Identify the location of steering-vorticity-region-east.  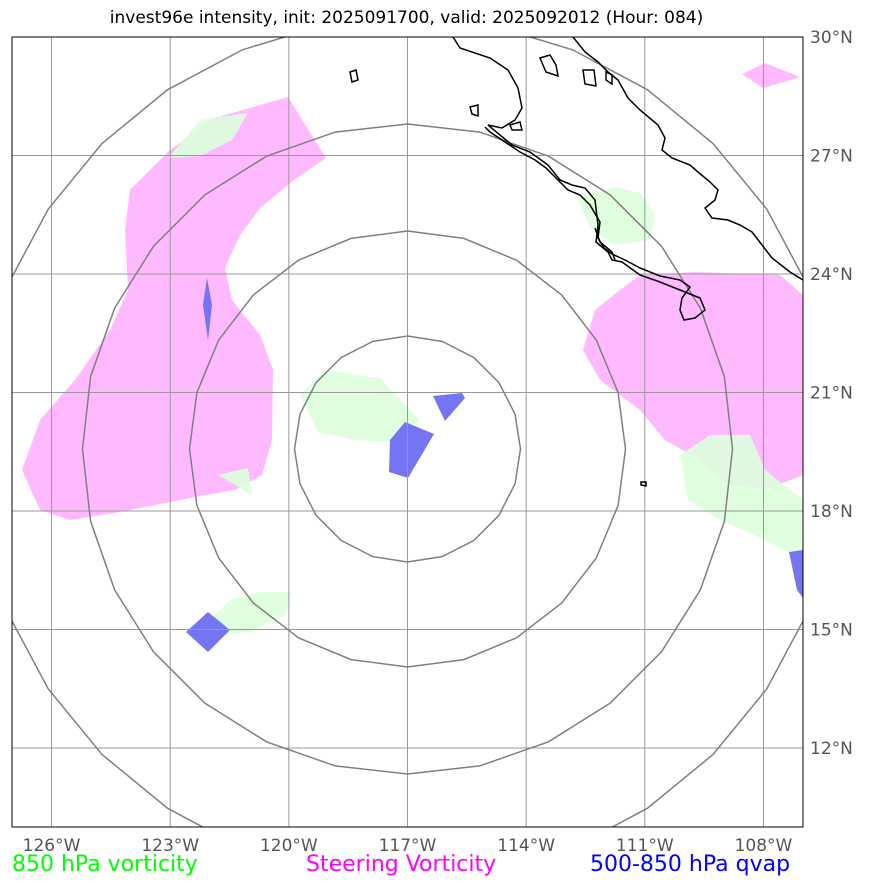
(693, 380).